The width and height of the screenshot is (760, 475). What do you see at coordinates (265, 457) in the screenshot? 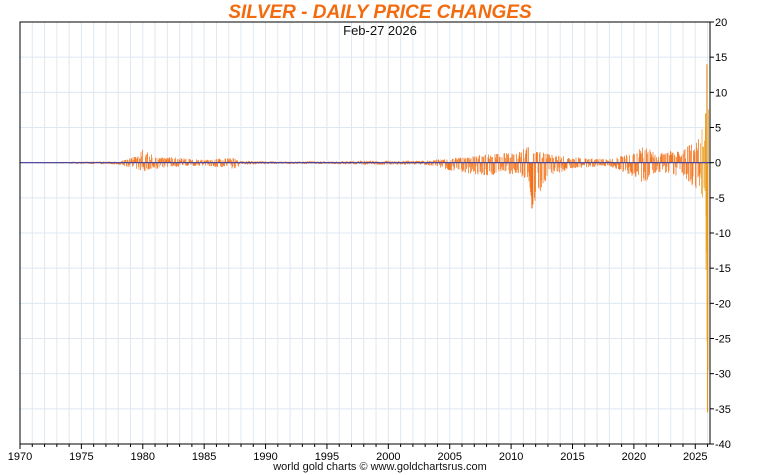
I see `x-tick-label: 1990` at bounding box center [265, 457].